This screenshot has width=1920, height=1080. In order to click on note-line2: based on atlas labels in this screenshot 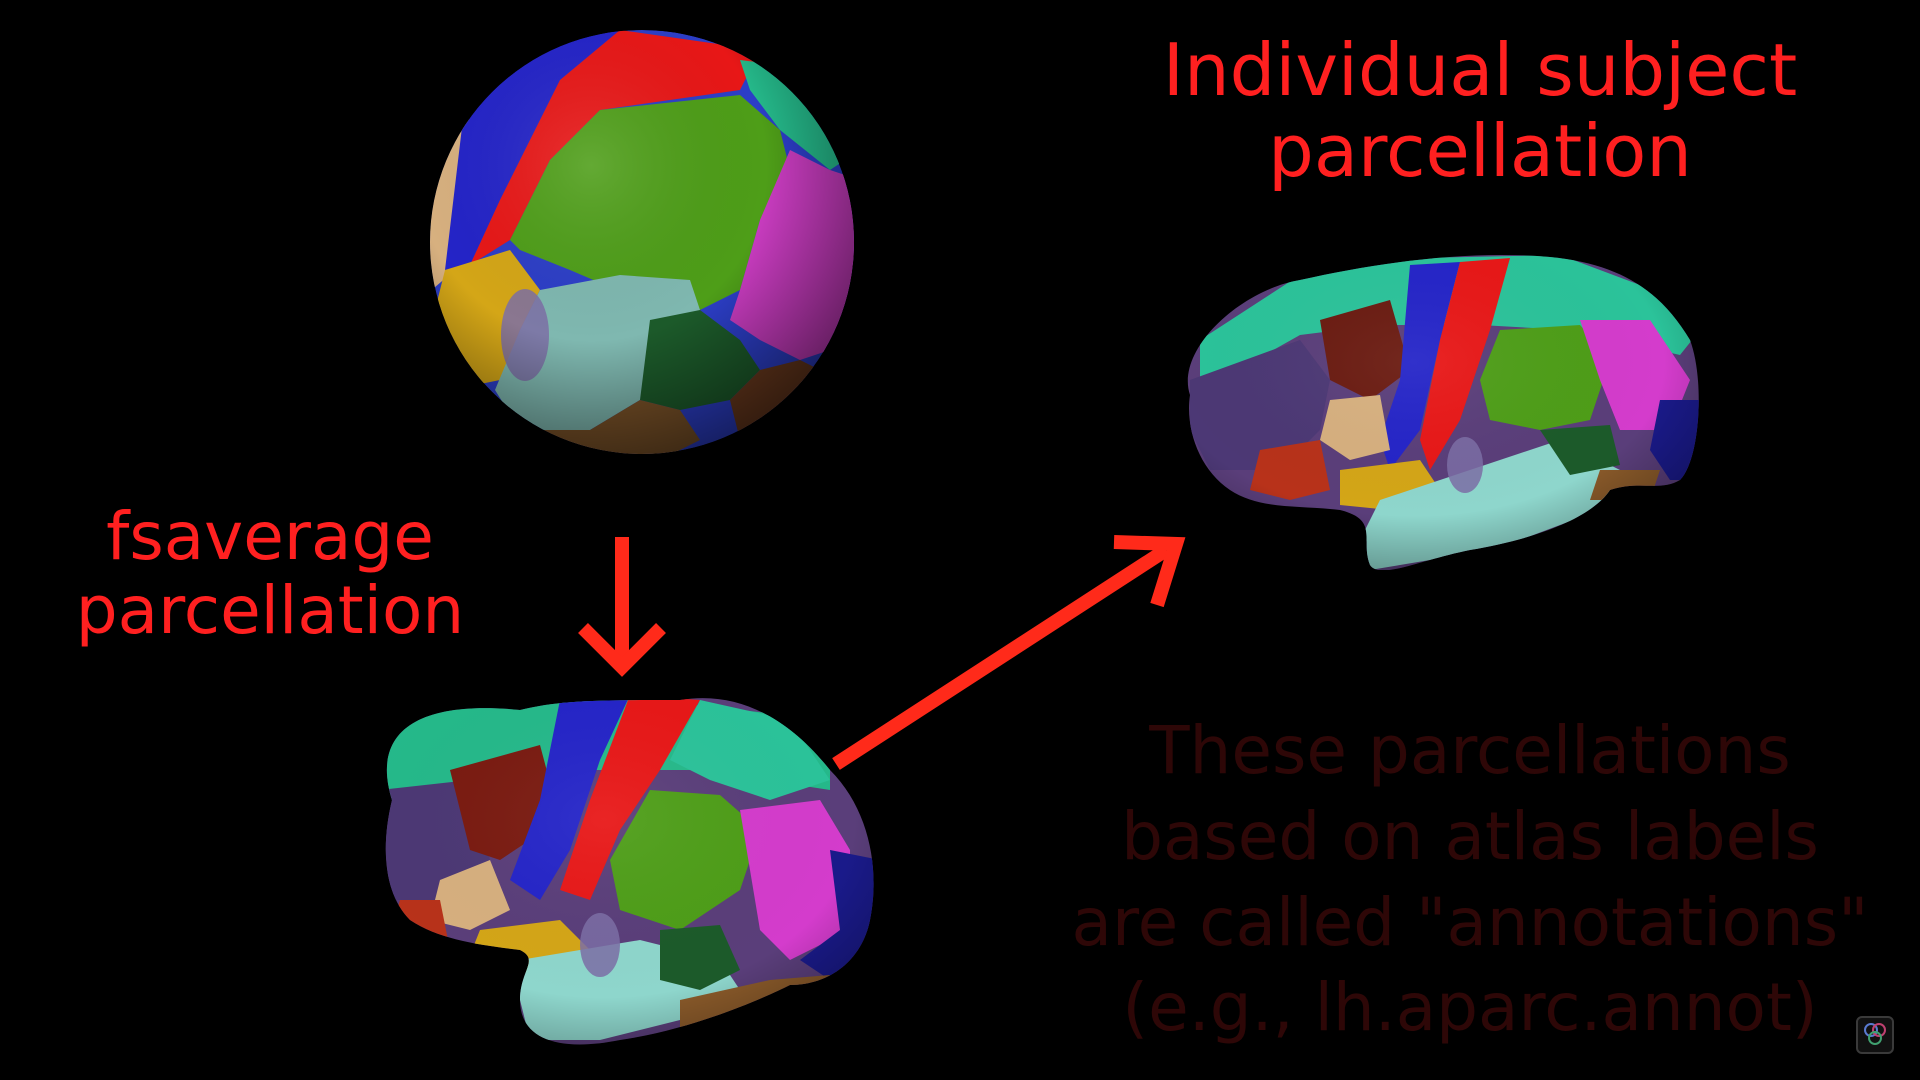, I will do `click(1470, 836)`.